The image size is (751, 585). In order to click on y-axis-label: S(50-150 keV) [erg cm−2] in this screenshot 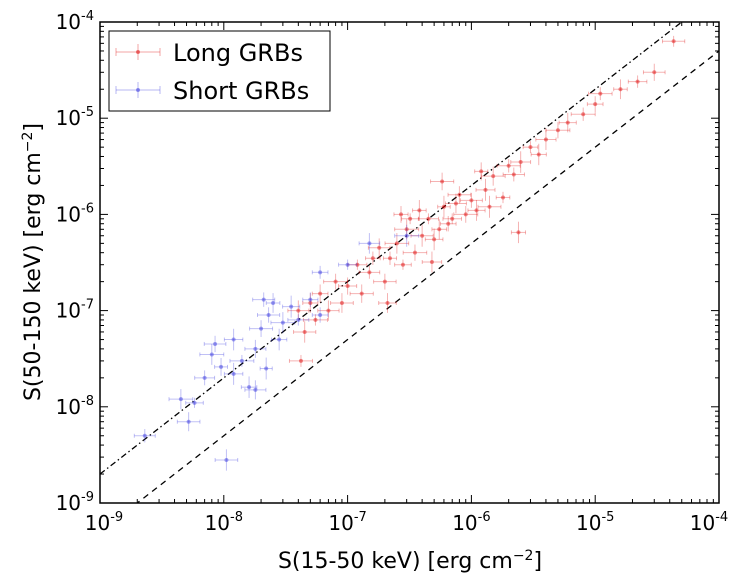, I will do `click(33, 262)`.